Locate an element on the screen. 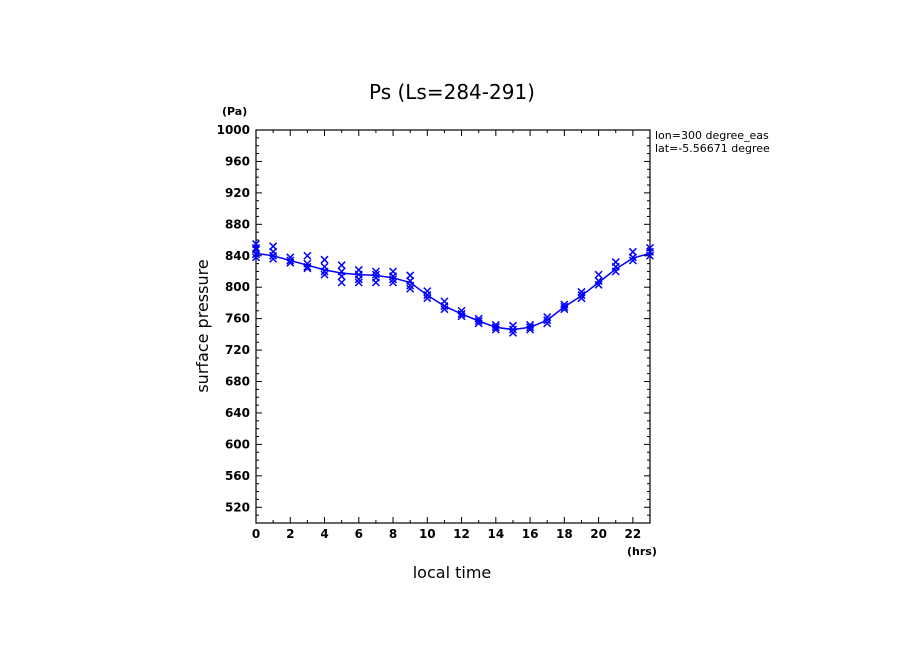 This screenshot has height=654, width=904. y-tick-label: 600 is located at coordinates (237, 444).